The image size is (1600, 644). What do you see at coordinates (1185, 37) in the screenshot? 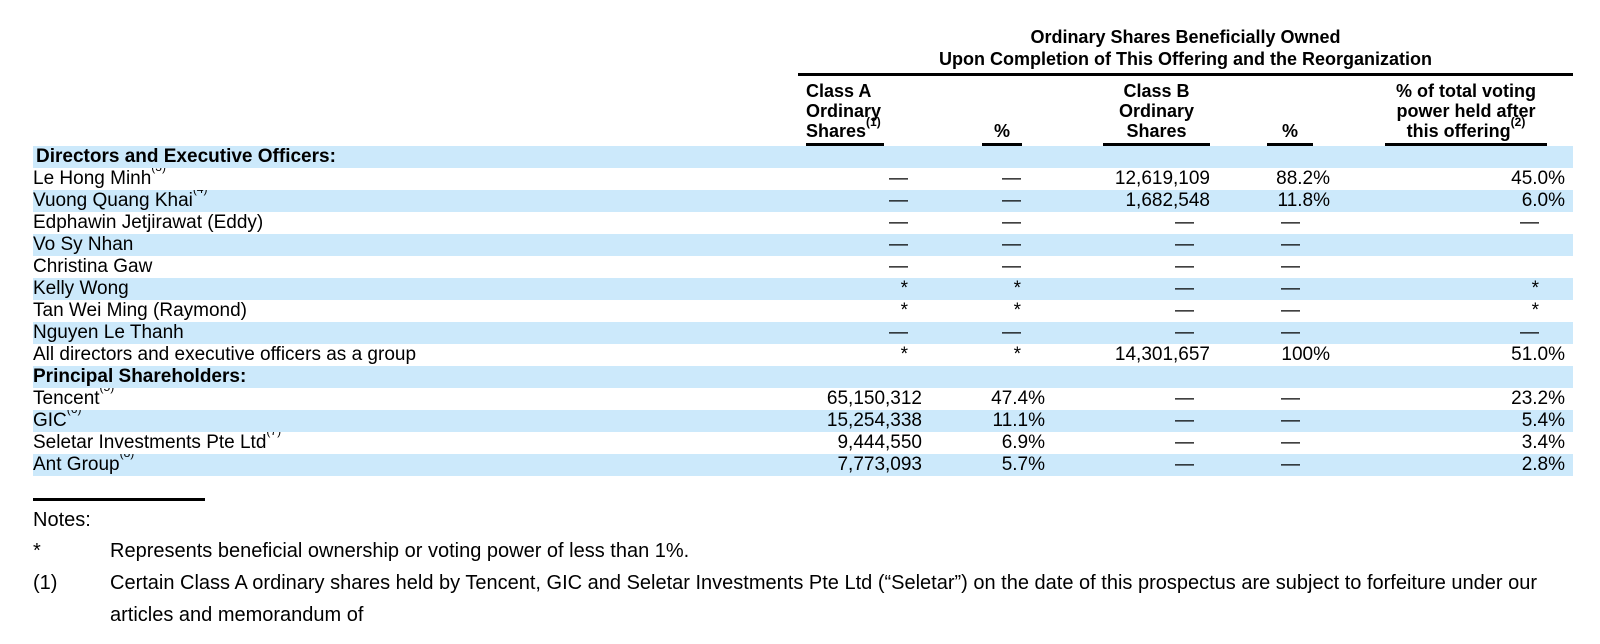
I see `table-title-line1: Ordinary Shares Beneficially Owned` at bounding box center [1185, 37].